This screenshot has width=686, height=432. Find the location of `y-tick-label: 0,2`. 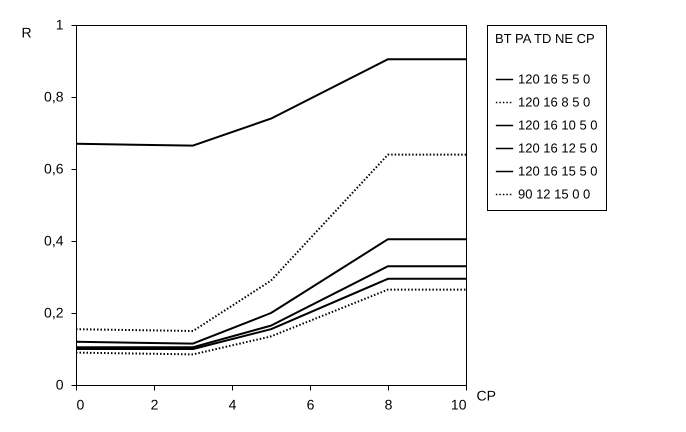

y-tick-label: 0,2 is located at coordinates (54, 312).